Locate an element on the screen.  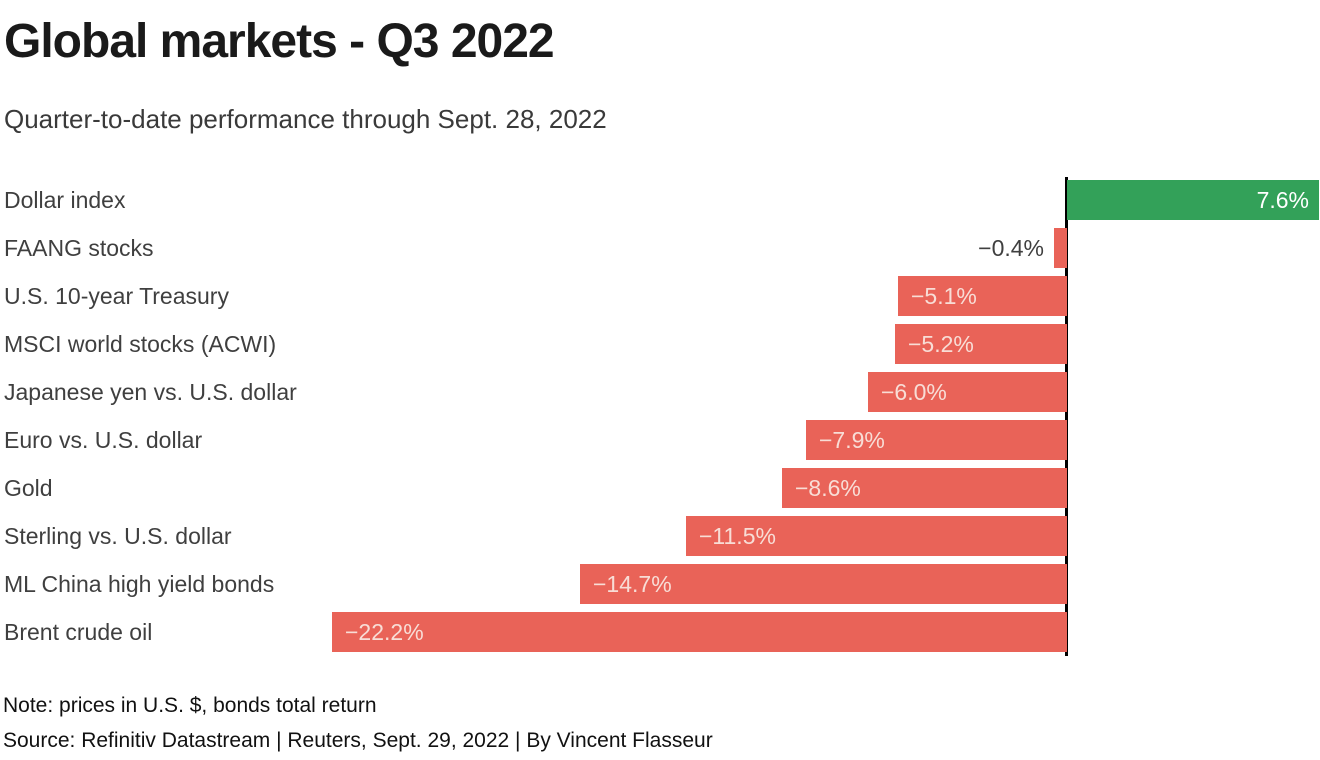
value-label-japanese-yen-vs-u-s-dollar: −6.0% is located at coordinates (914, 392).